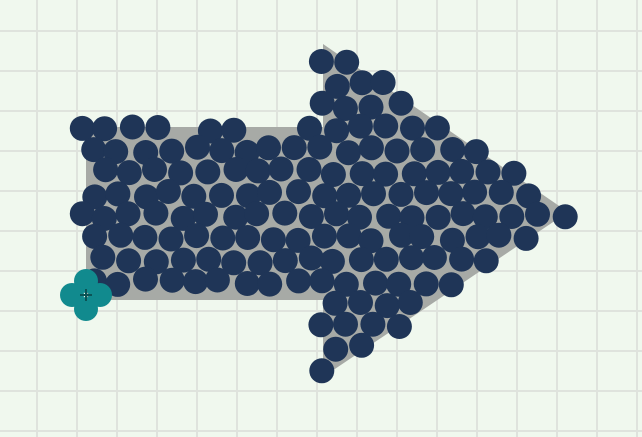 This screenshot has width=642, height=437. I want to click on ball-spawner-icon, so click(86, 295).